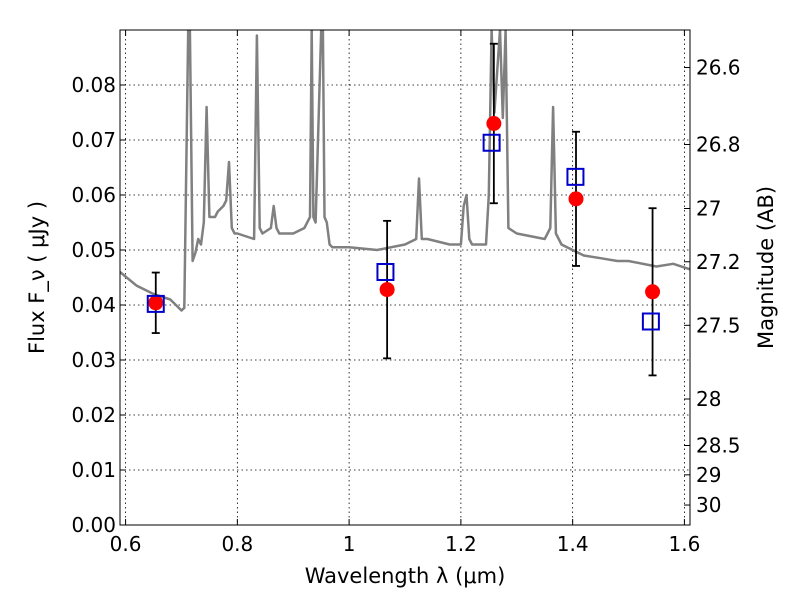 Image resolution: width=800 pixels, height=600 pixels. Describe the element at coordinates (685, 544) in the screenshot. I see `x-tick-label: 1.6` at that location.